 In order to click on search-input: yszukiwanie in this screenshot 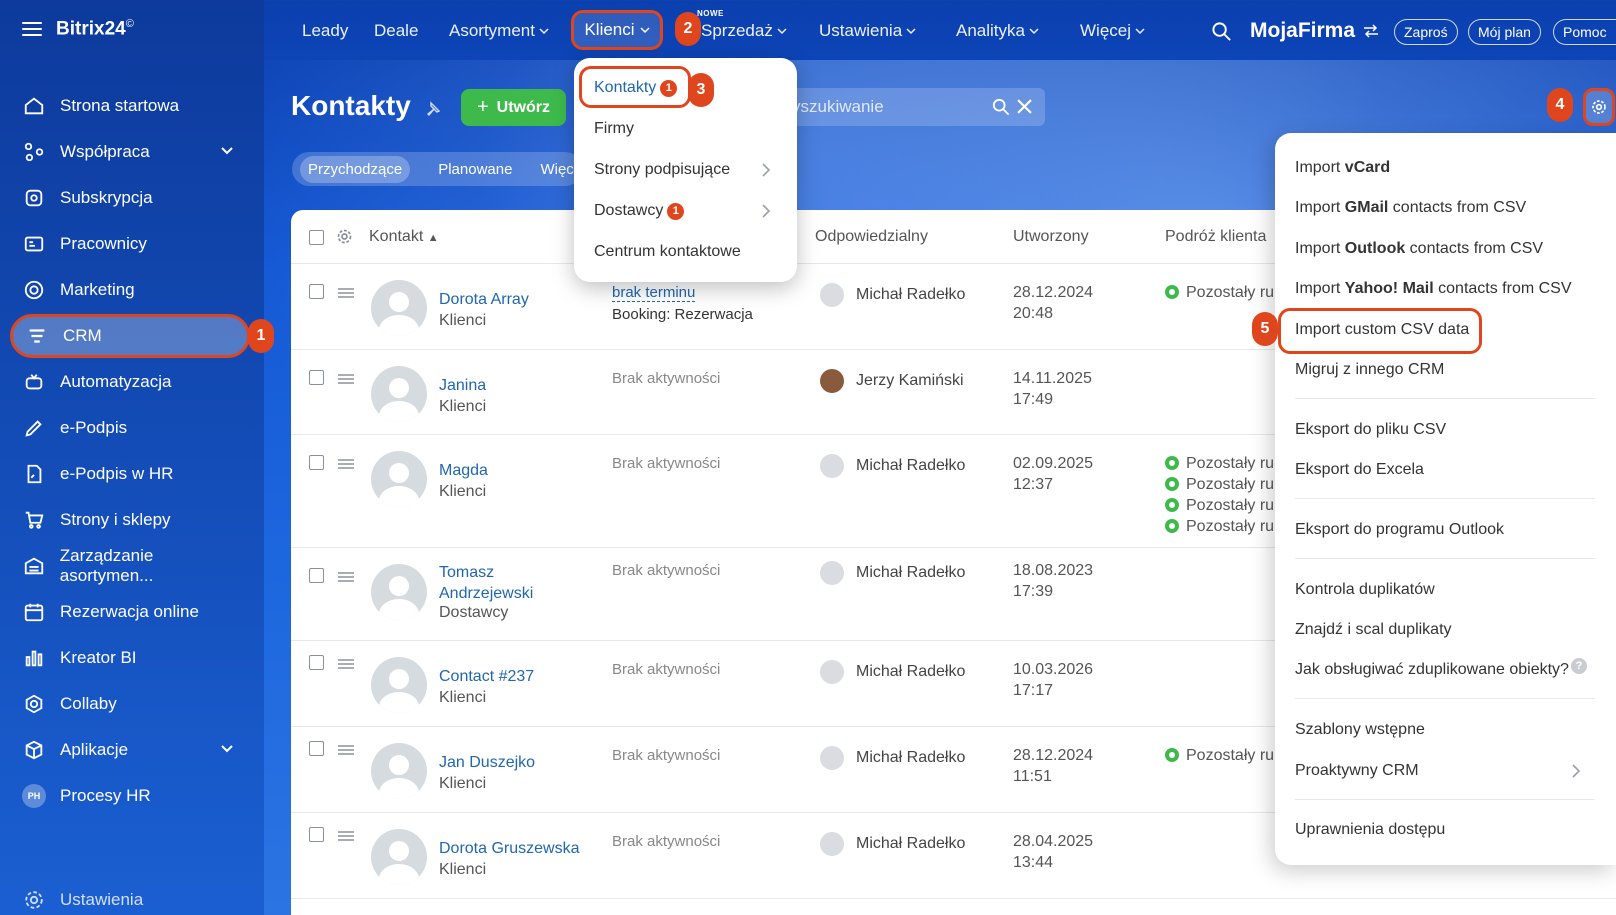, I will do `click(912, 107)`.